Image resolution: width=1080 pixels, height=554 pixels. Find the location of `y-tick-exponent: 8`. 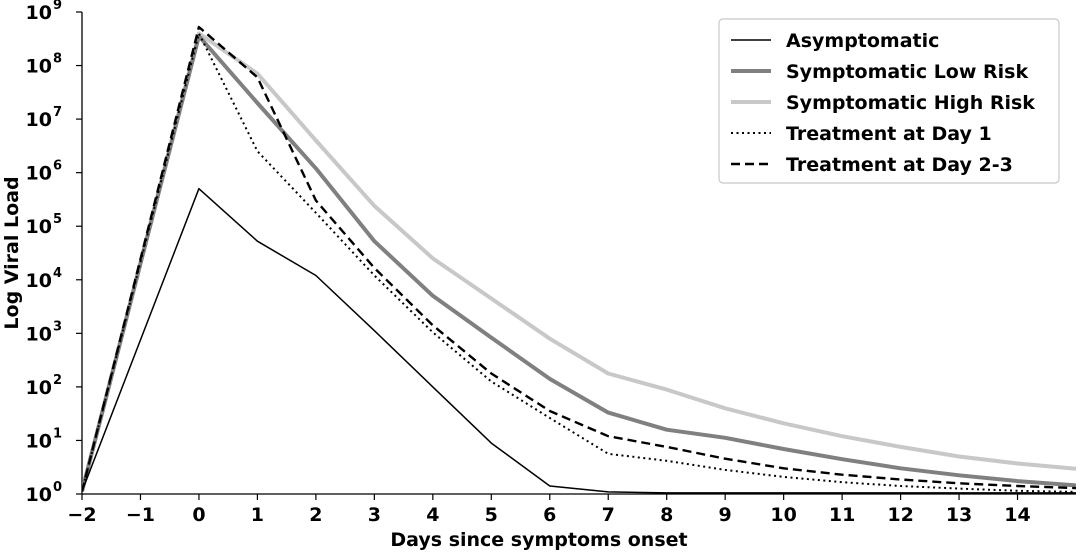

y-tick-exponent: 8 is located at coordinates (57, 59).